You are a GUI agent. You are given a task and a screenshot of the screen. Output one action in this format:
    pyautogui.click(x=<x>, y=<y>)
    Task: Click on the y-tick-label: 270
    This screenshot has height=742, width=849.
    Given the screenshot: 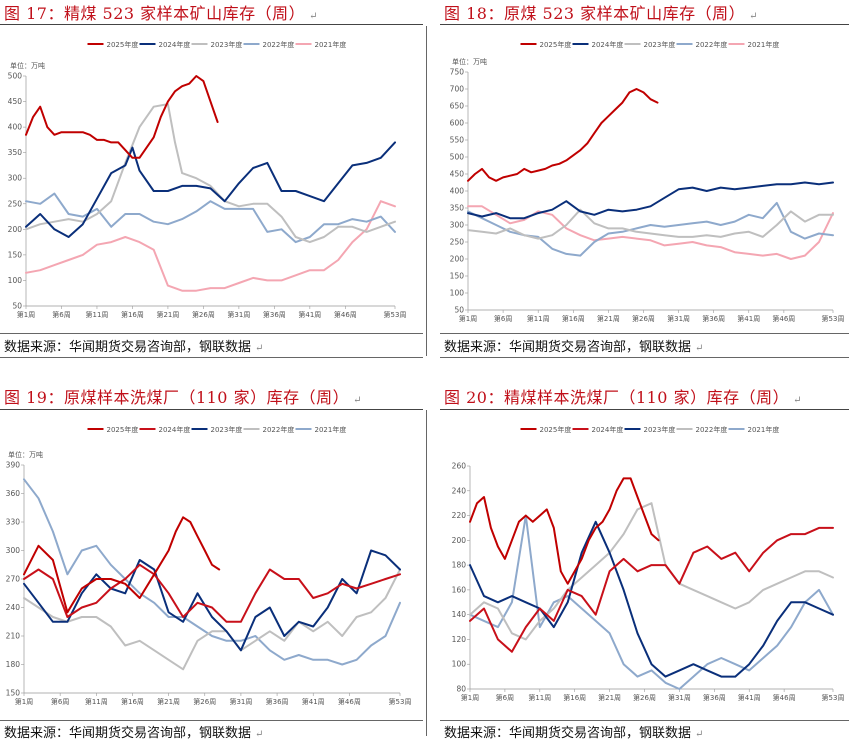 What is the action you would take?
    pyautogui.click(x=13, y=579)
    